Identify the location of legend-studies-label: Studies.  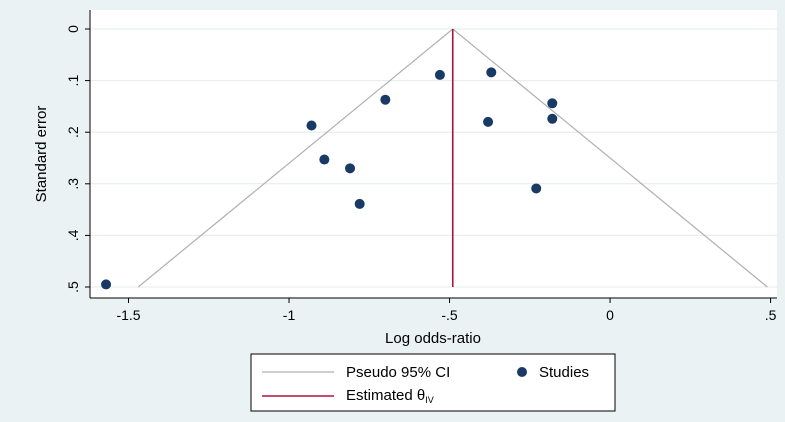
(564, 372).